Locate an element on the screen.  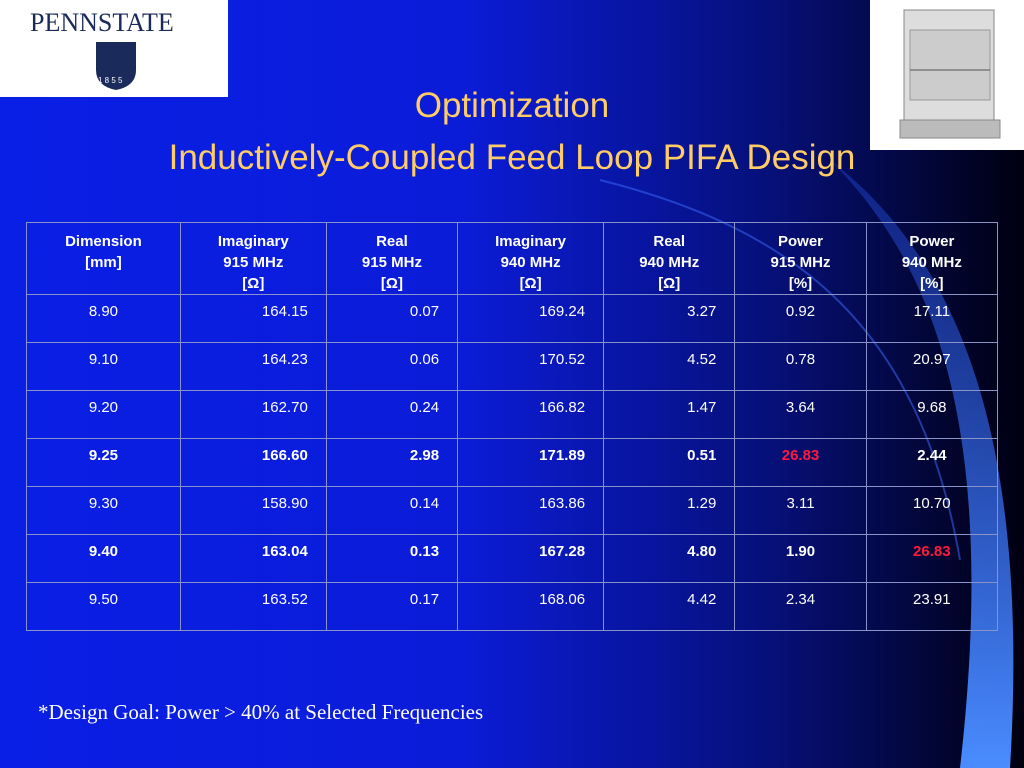
data-row: 9.40 163.04 0.13 167.28 4.80 1.90 26.83 is located at coordinates (512, 558).